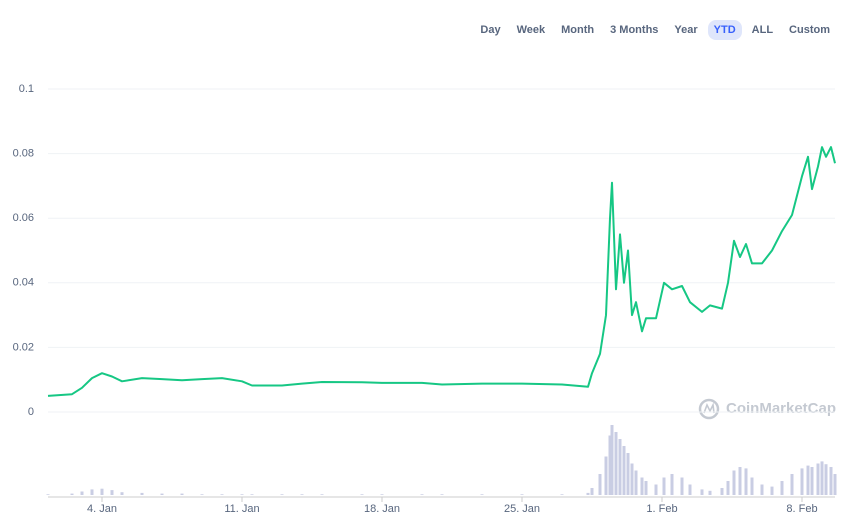 The height and width of the screenshot is (530, 850). What do you see at coordinates (661, 509) in the screenshot?
I see `x-tick-label: 1. Feb` at bounding box center [661, 509].